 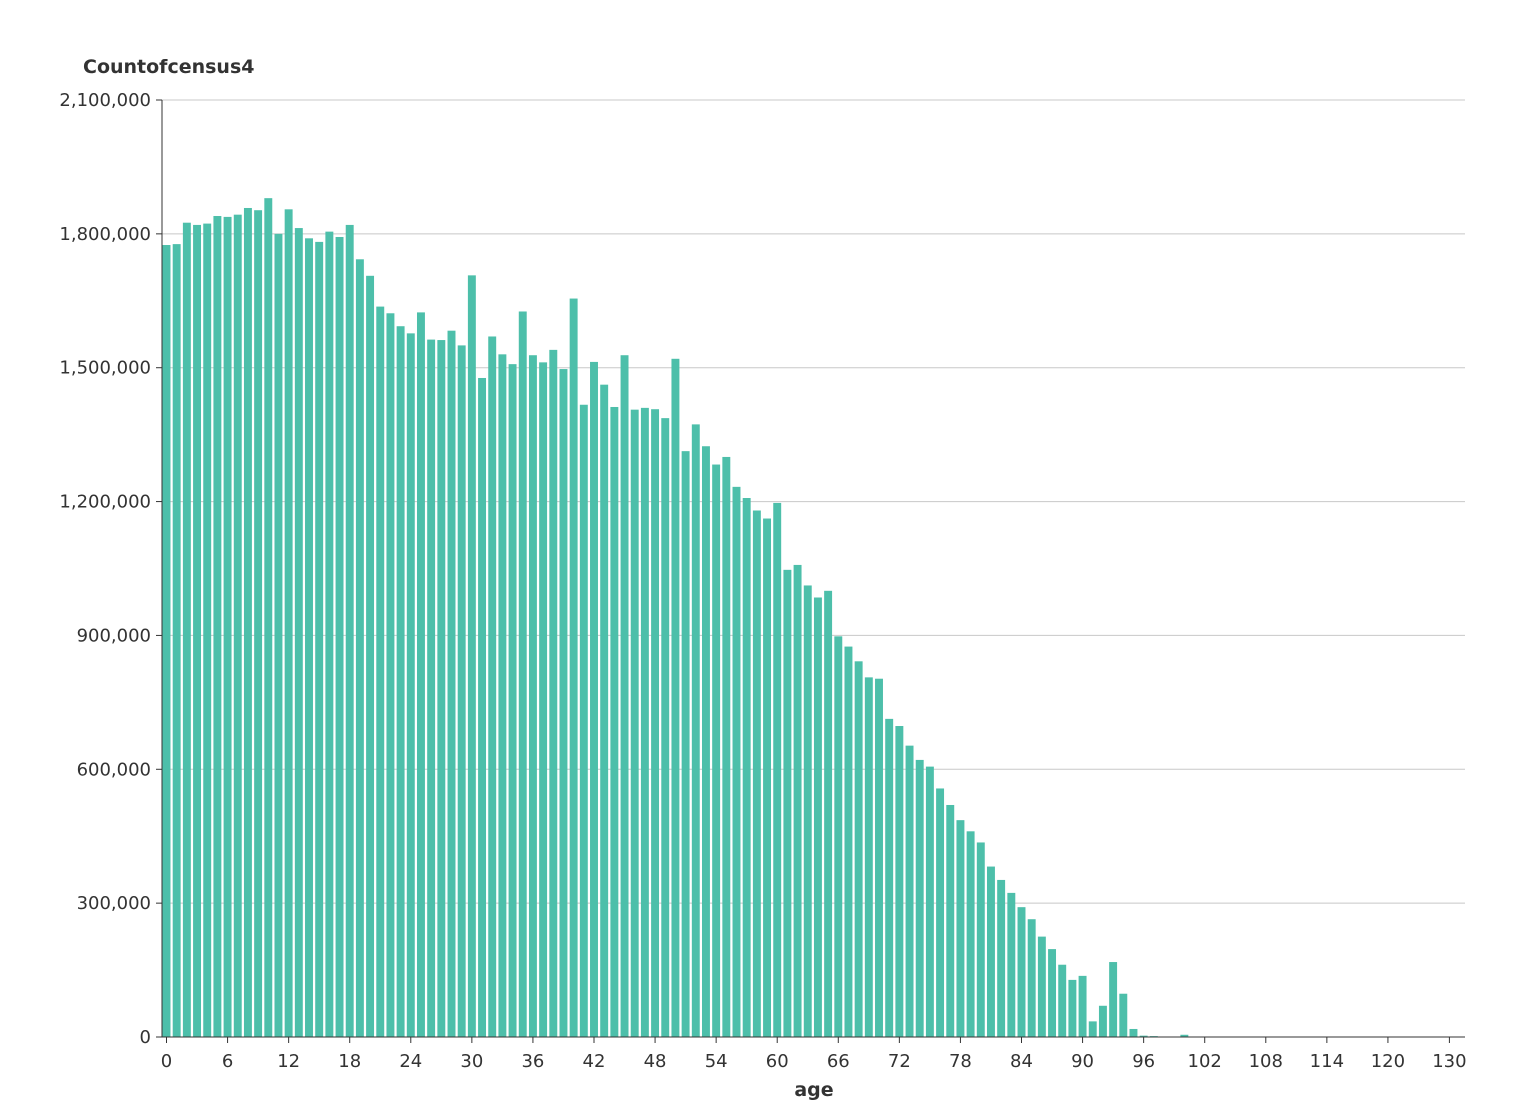 I want to click on x-tick-label: 48, so click(x=655, y=1061).